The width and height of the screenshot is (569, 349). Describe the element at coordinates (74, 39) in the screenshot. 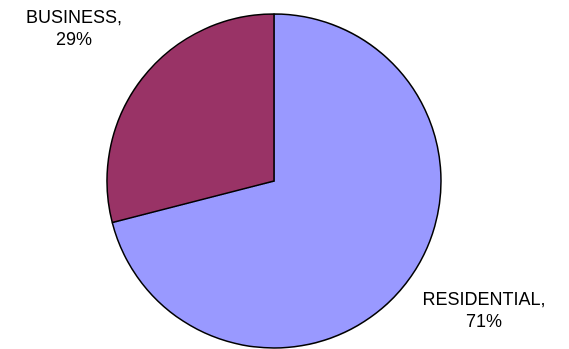

I see `slice-label-business-percent: 29%` at that location.